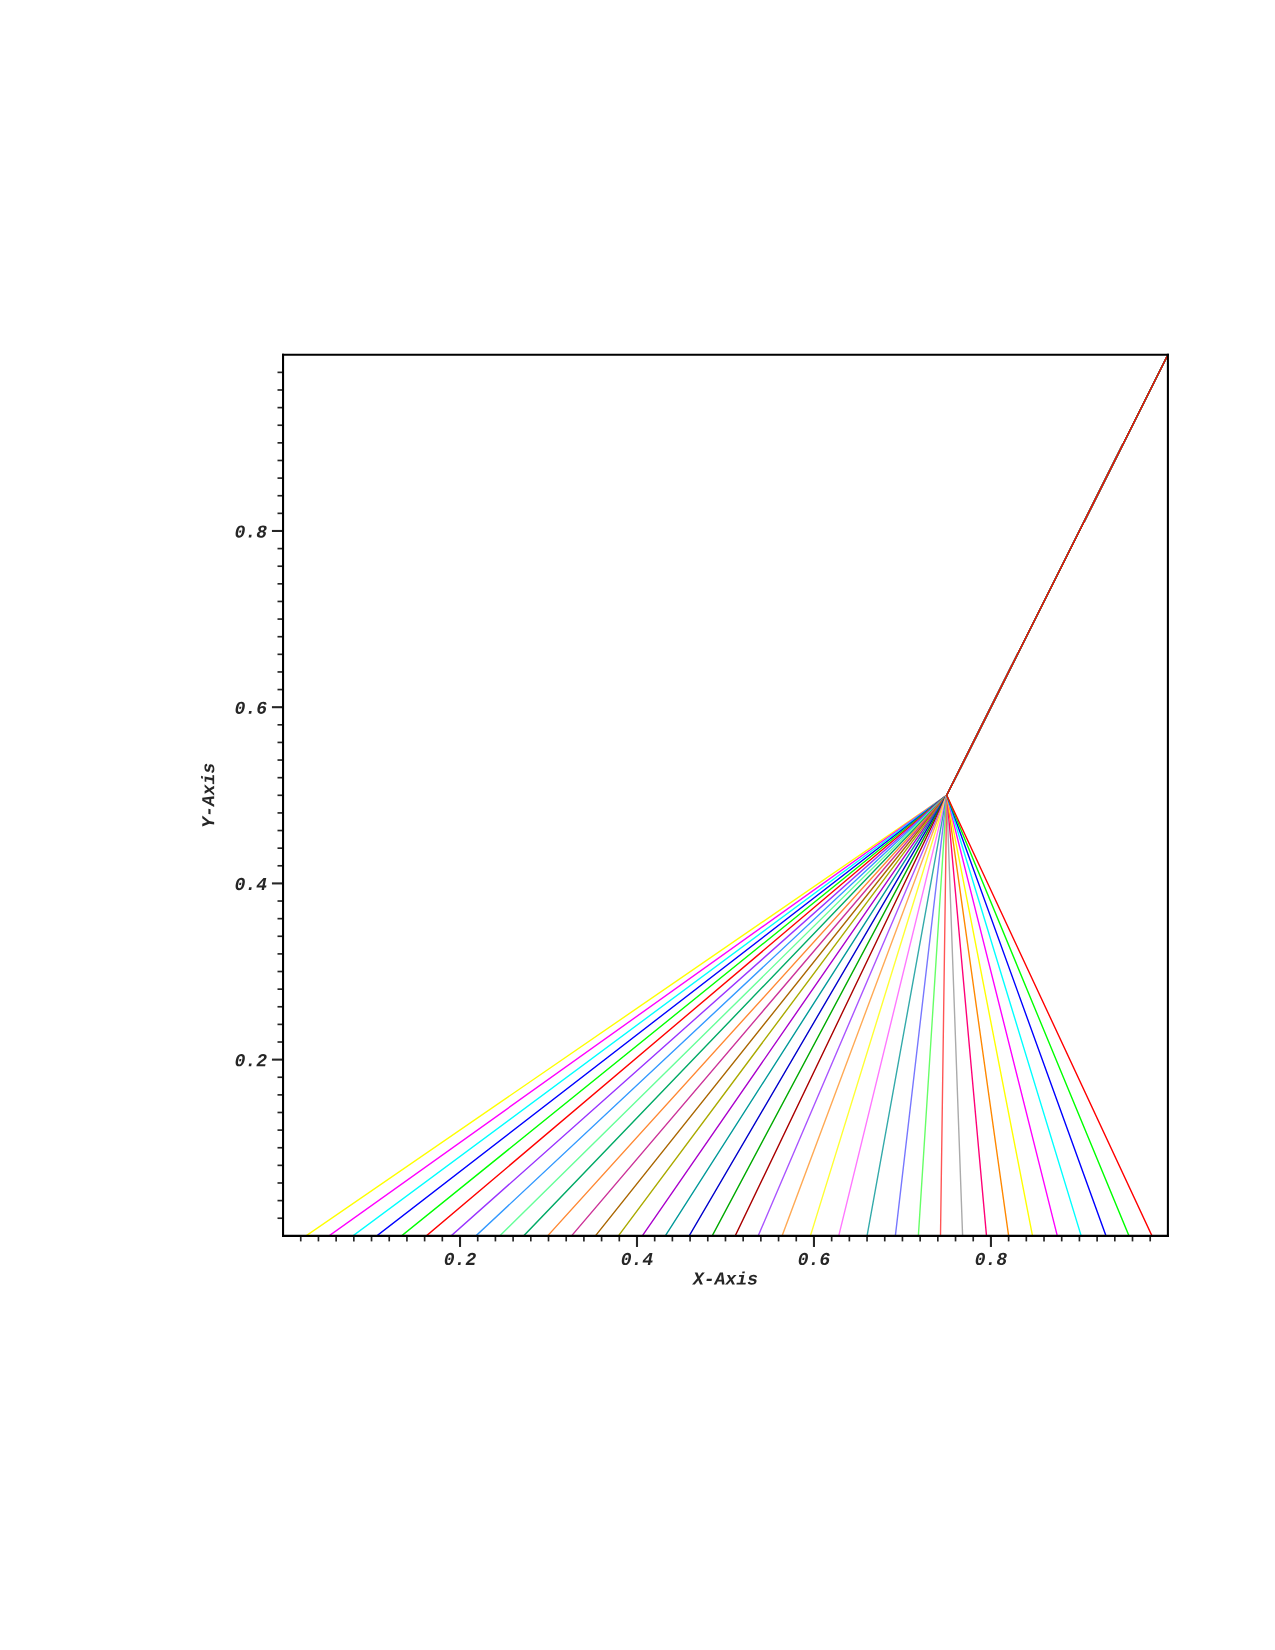 The image size is (1275, 1650). Describe the element at coordinates (460, 1259) in the screenshot. I see `x-tick-label: 0.2` at that location.